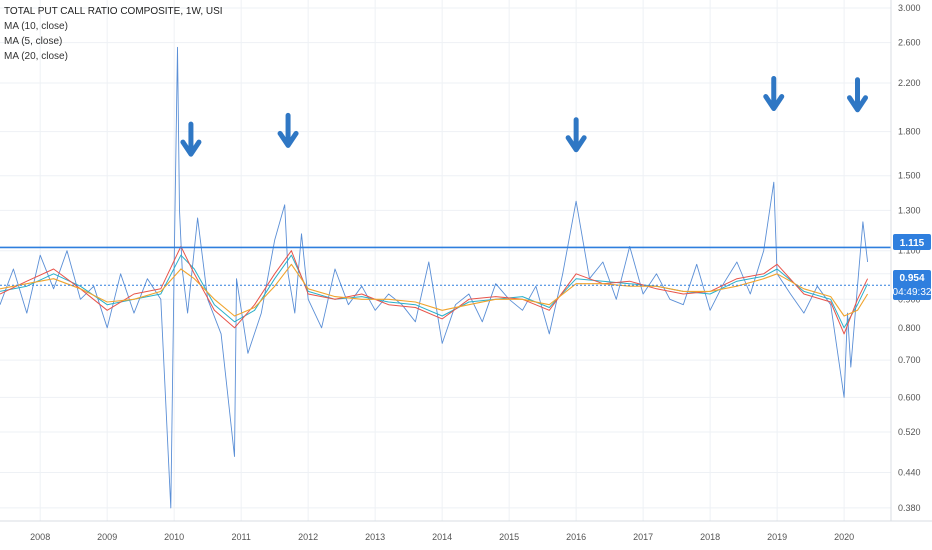  What do you see at coordinates (375, 537) in the screenshot?
I see `x-tick-label: 2013` at bounding box center [375, 537].